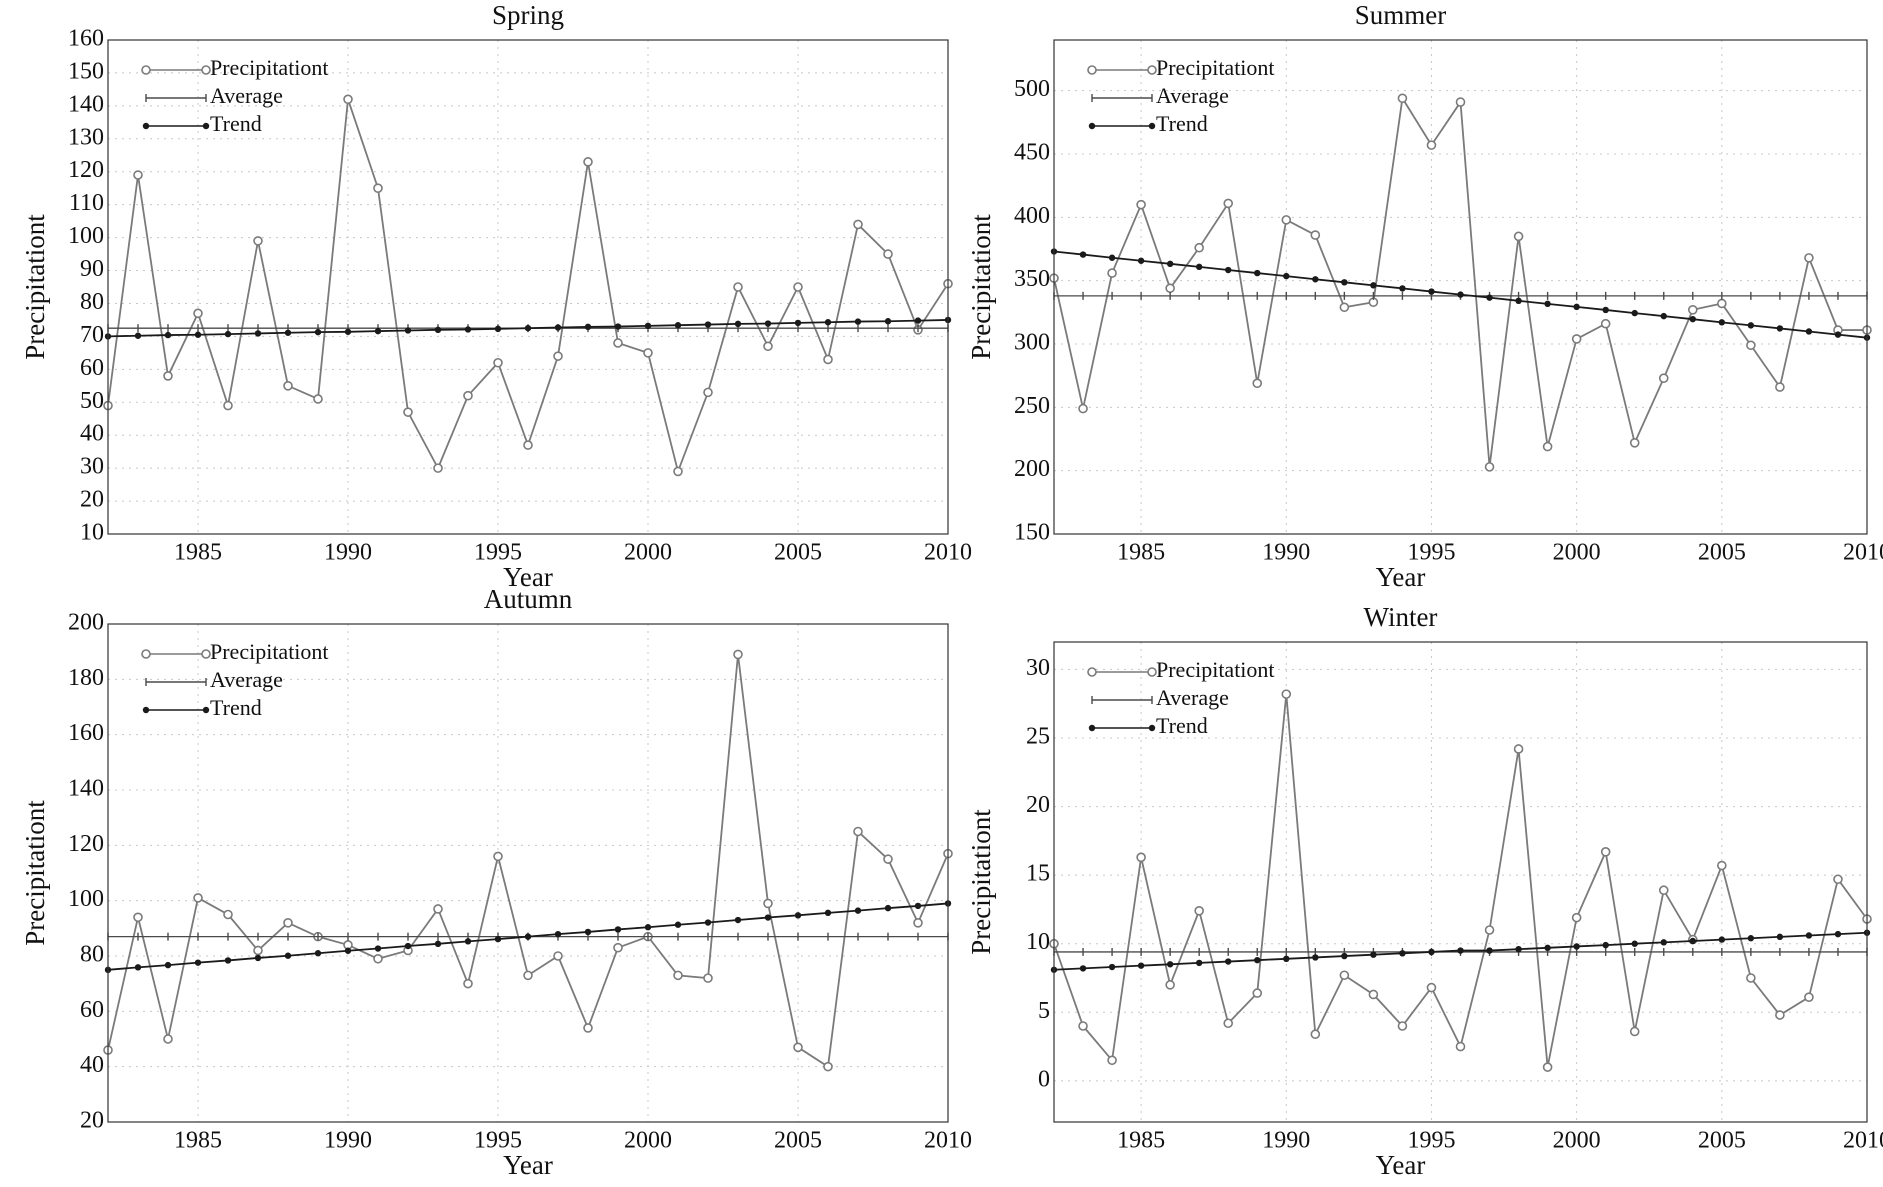 This screenshot has width=1883, height=1187. What do you see at coordinates (198, 1141) in the screenshot?
I see `x-tick-label: 1985` at bounding box center [198, 1141].